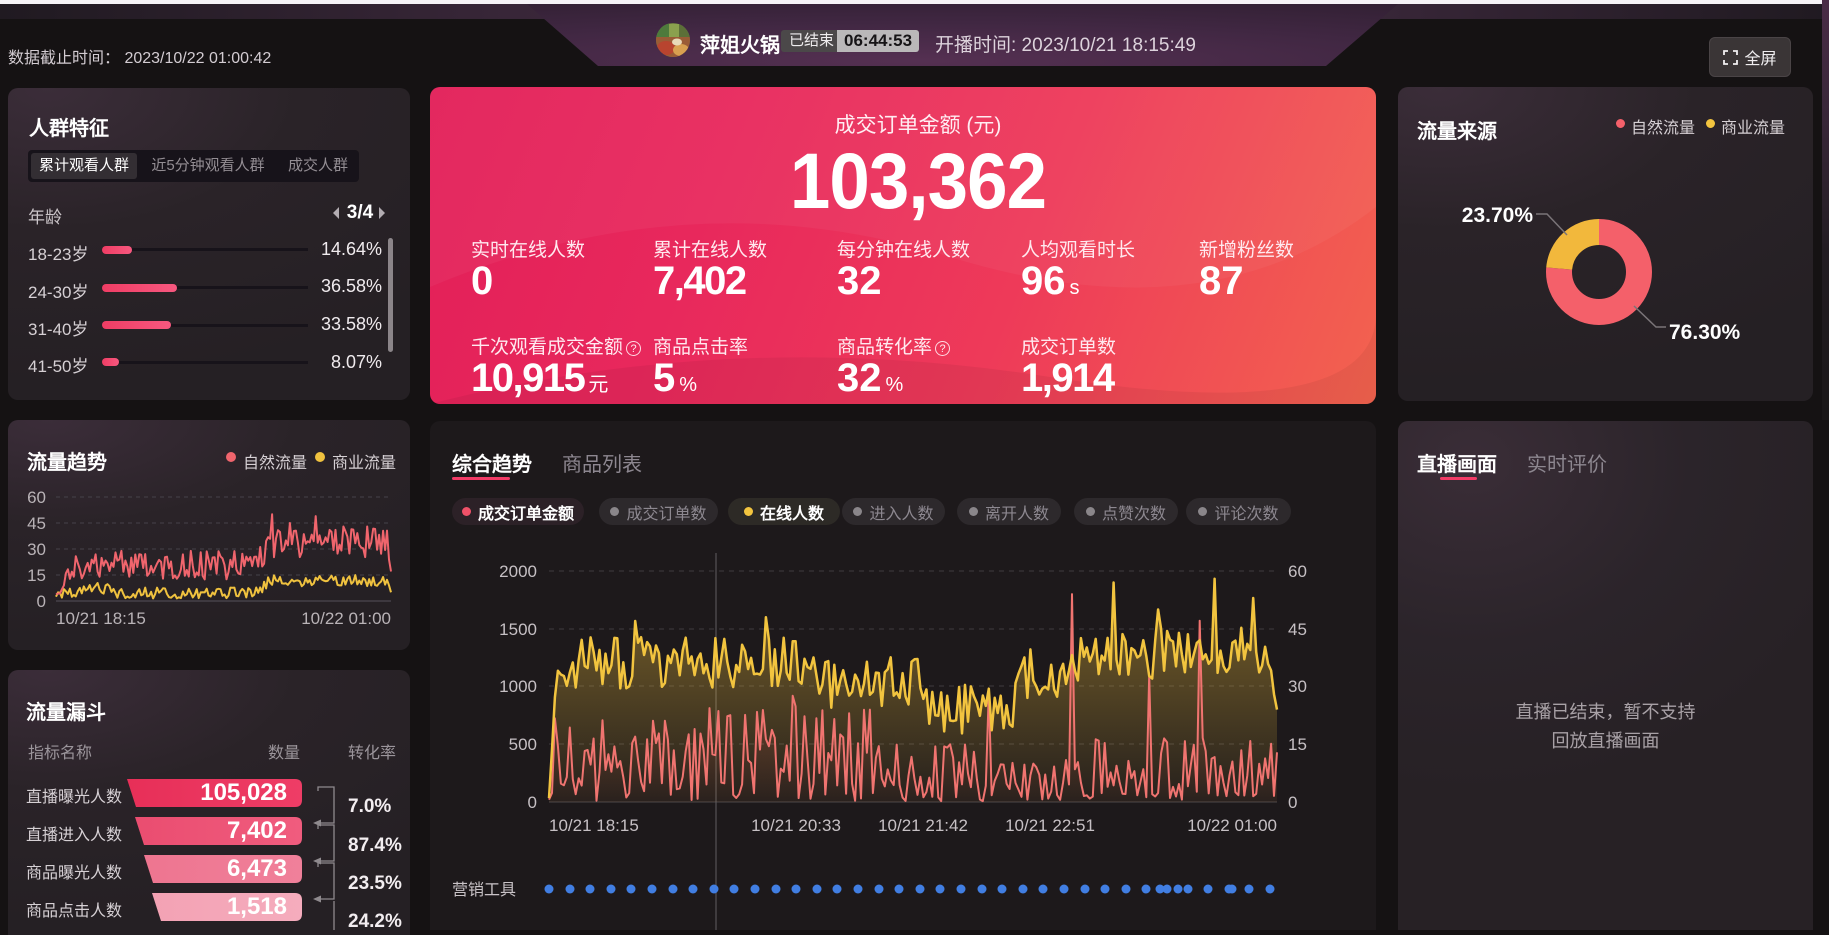  I want to click on svg-text: 10/21 20:33, so click(796, 825).